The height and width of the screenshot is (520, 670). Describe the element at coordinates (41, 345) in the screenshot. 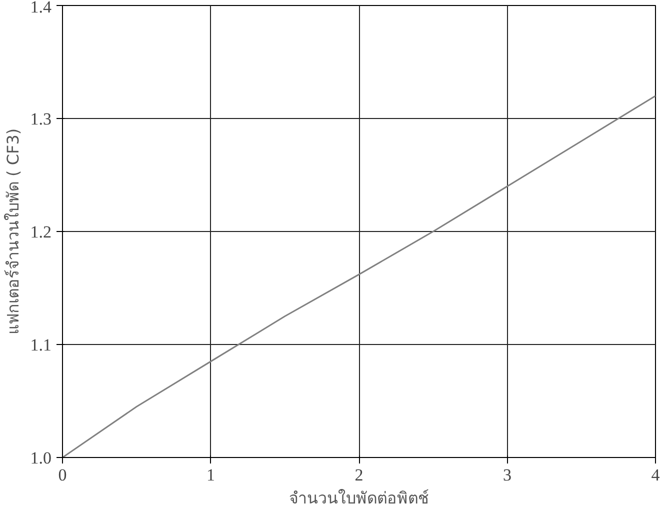

I see `y-tick-label: 1.1` at that location.